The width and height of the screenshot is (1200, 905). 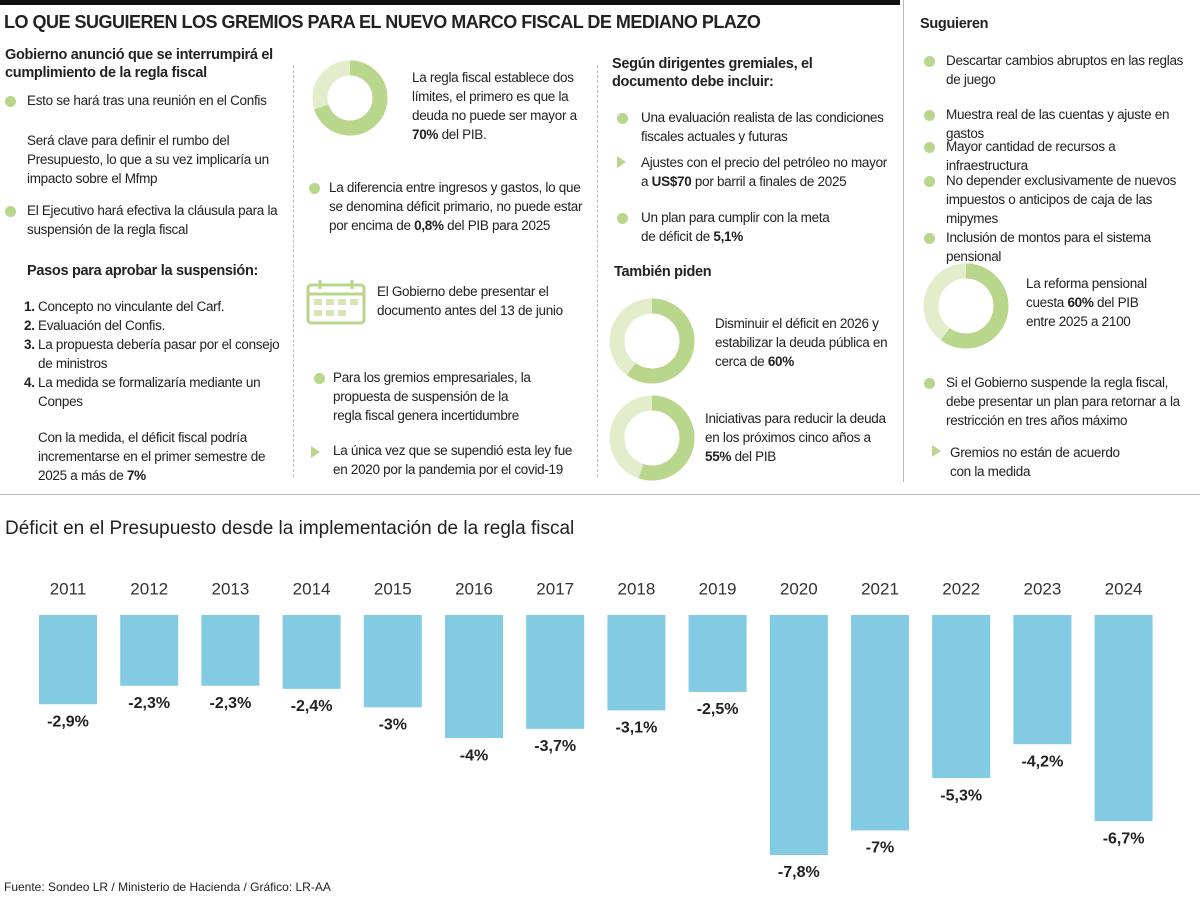 What do you see at coordinates (799, 588) in the screenshot?
I see `x-tick-label: 2020` at bounding box center [799, 588].